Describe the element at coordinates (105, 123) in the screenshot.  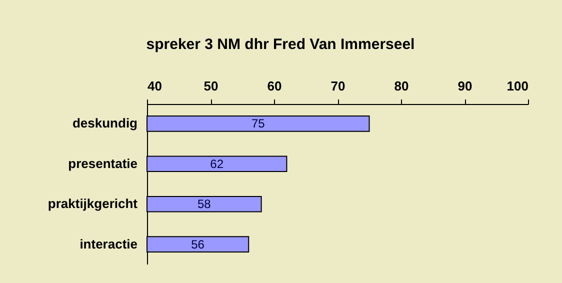
I see `y-tick-label: deskundig` at that location.